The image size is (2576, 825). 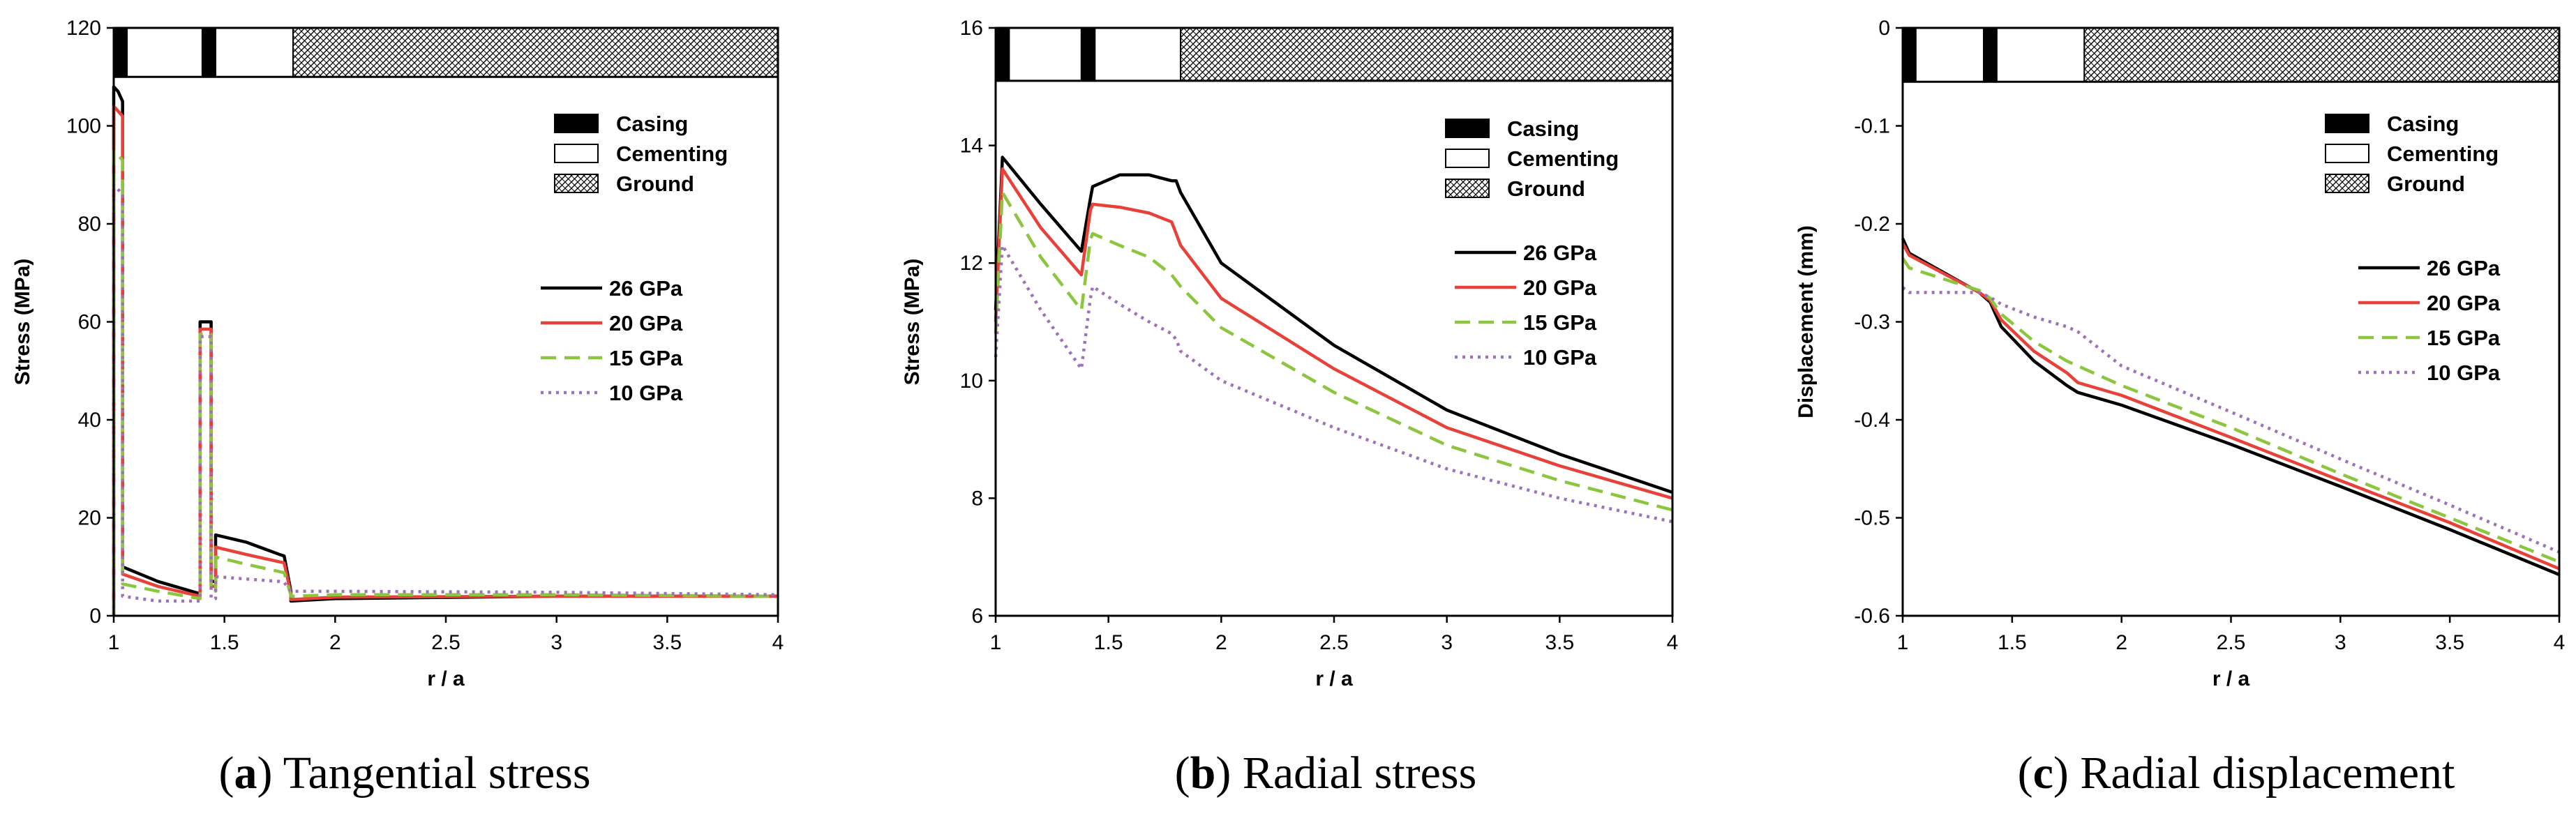 What do you see at coordinates (1359, 773) in the screenshot?
I see `caption-text: Radial stress` at bounding box center [1359, 773].